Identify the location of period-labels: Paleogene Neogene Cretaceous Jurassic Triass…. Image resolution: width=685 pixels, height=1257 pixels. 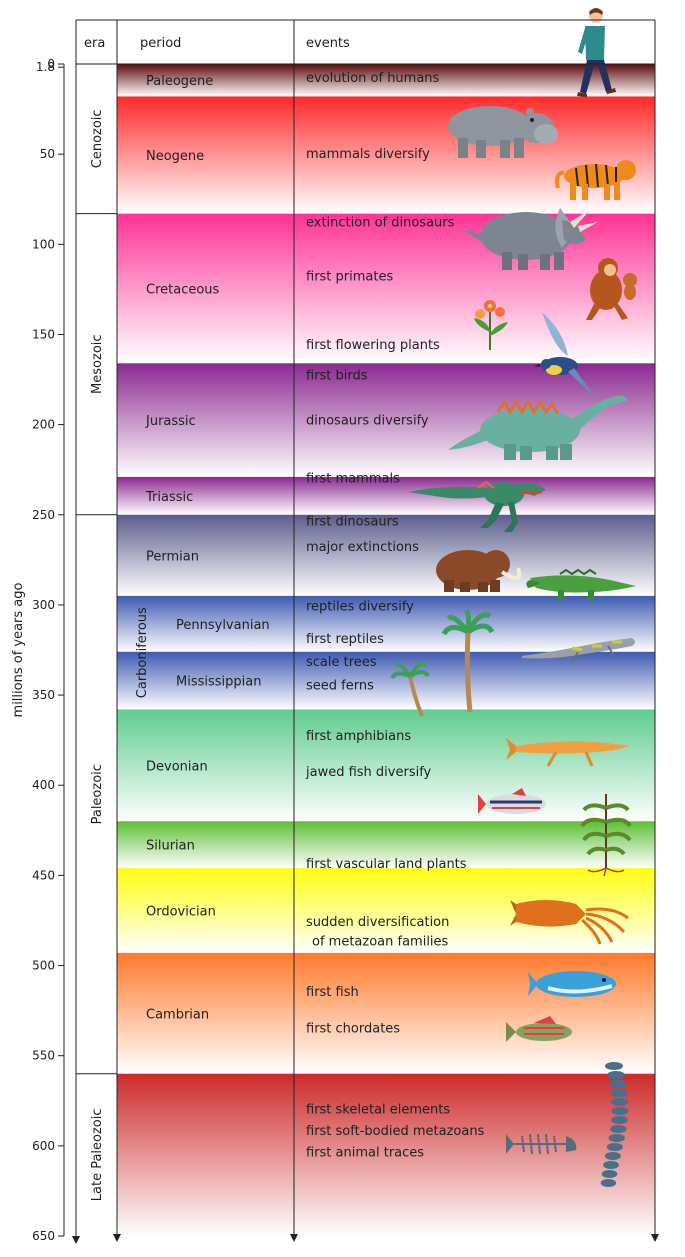
(207, 548).